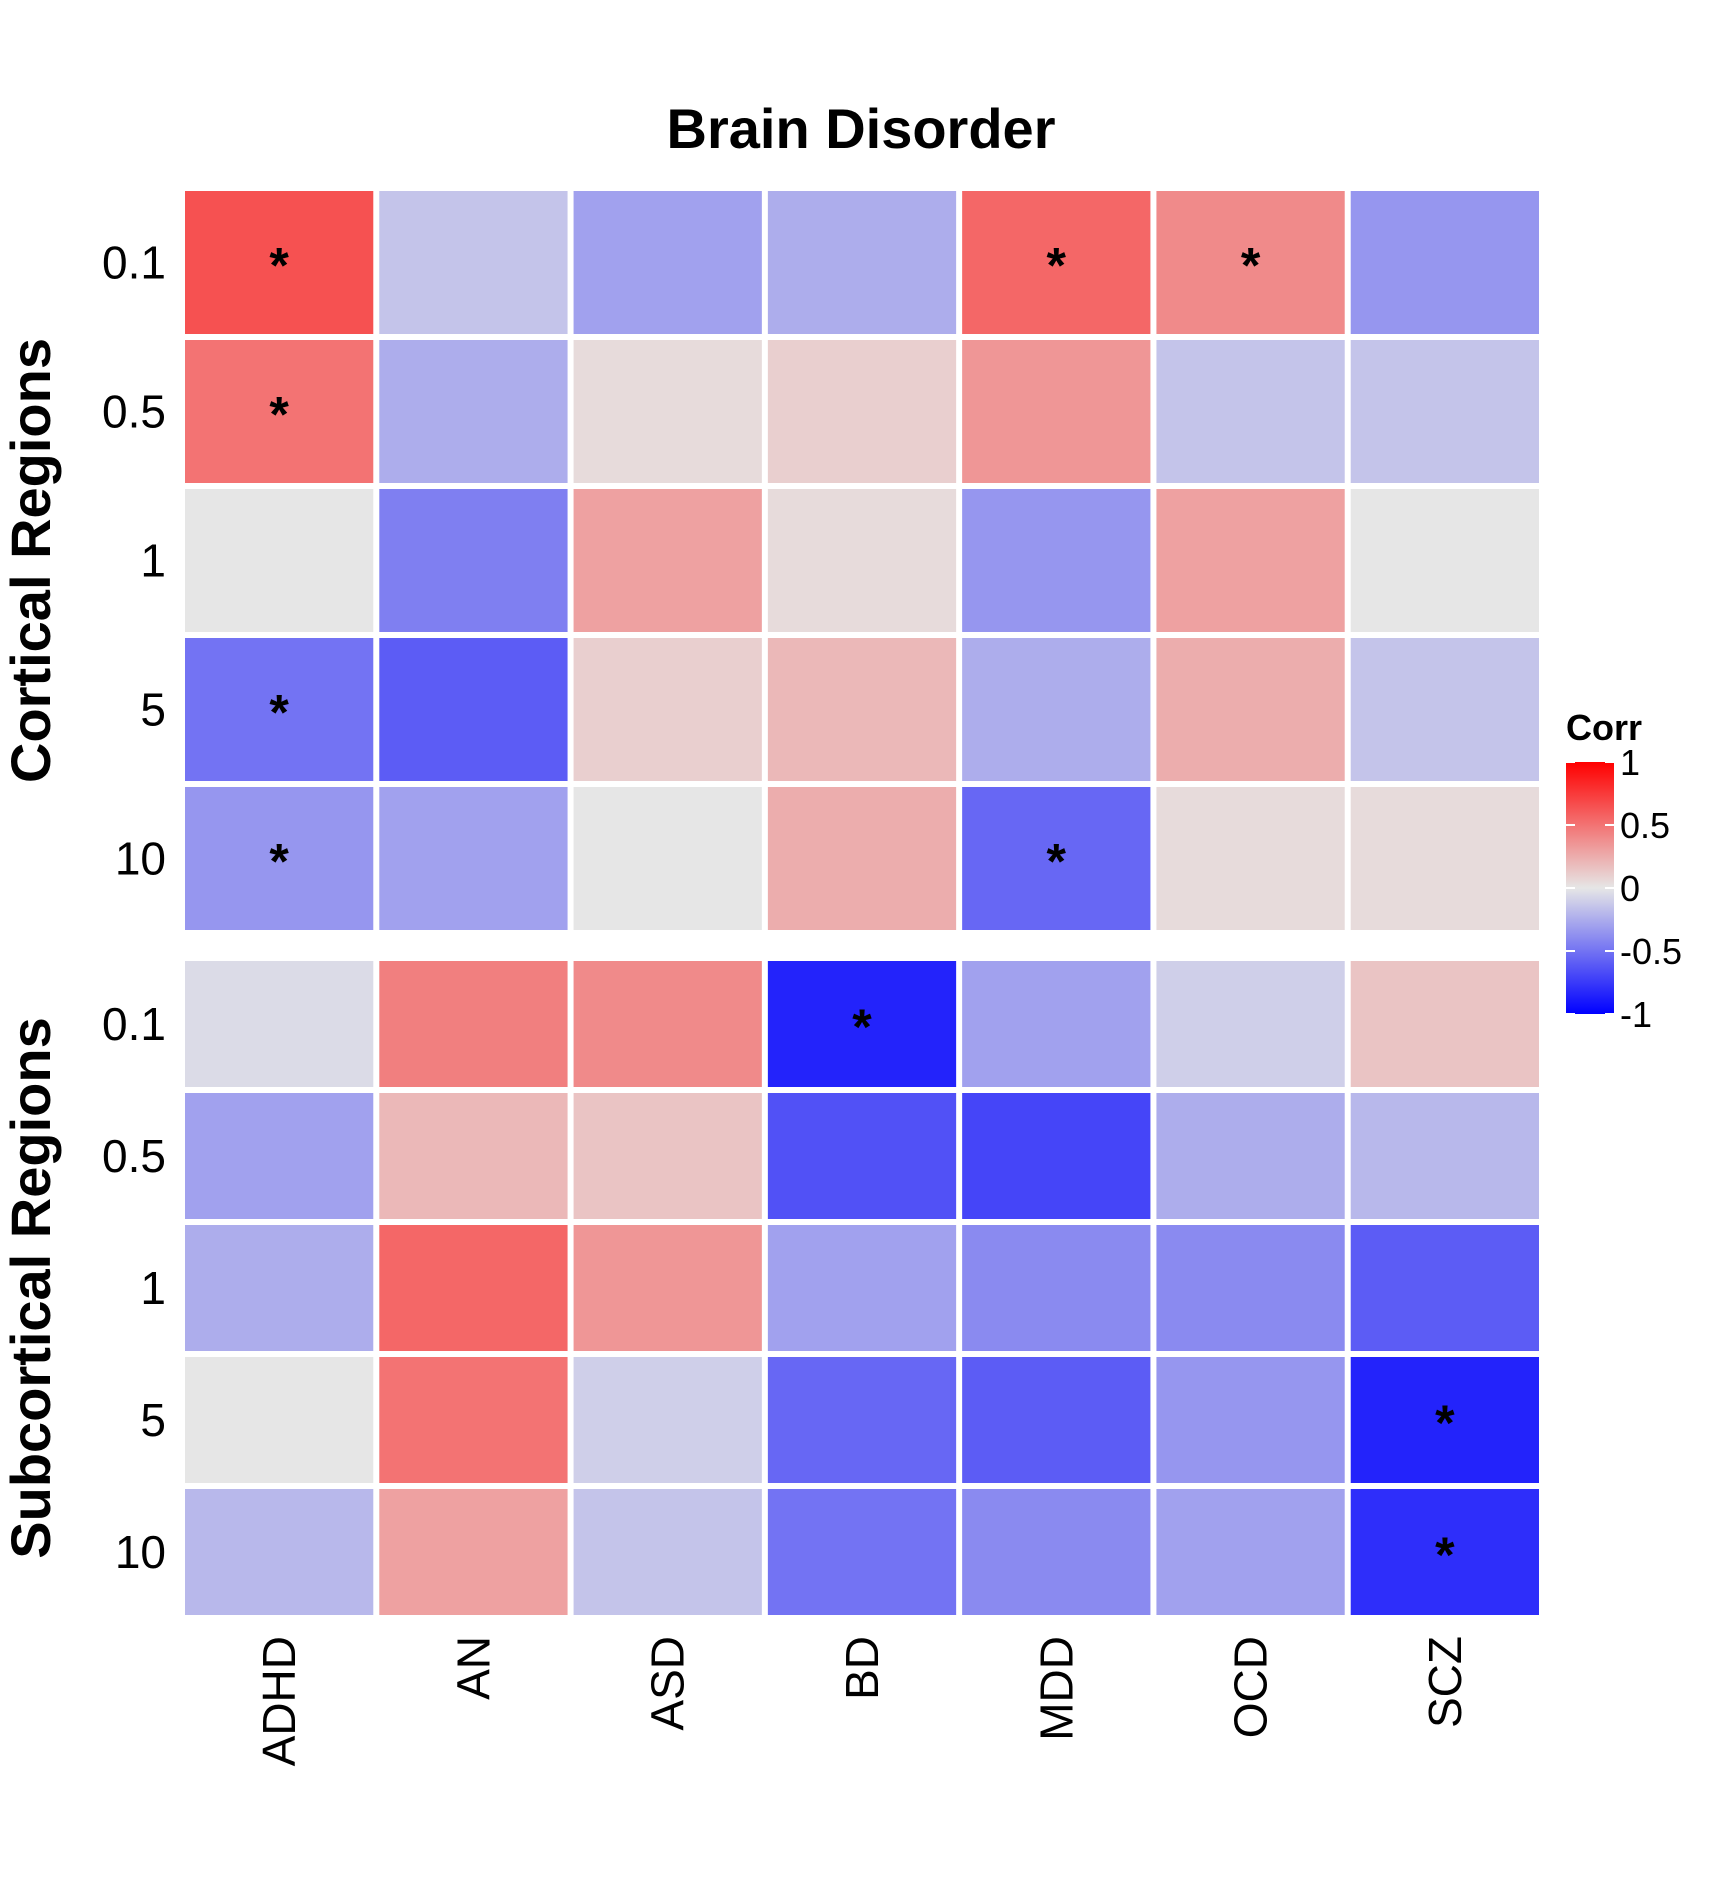 Image resolution: width=1712 pixels, height=1889 pixels. What do you see at coordinates (862, 1701) in the screenshot?
I see `column-labels: ADHD AN ASD BD MDD OCD SCZ` at bounding box center [862, 1701].